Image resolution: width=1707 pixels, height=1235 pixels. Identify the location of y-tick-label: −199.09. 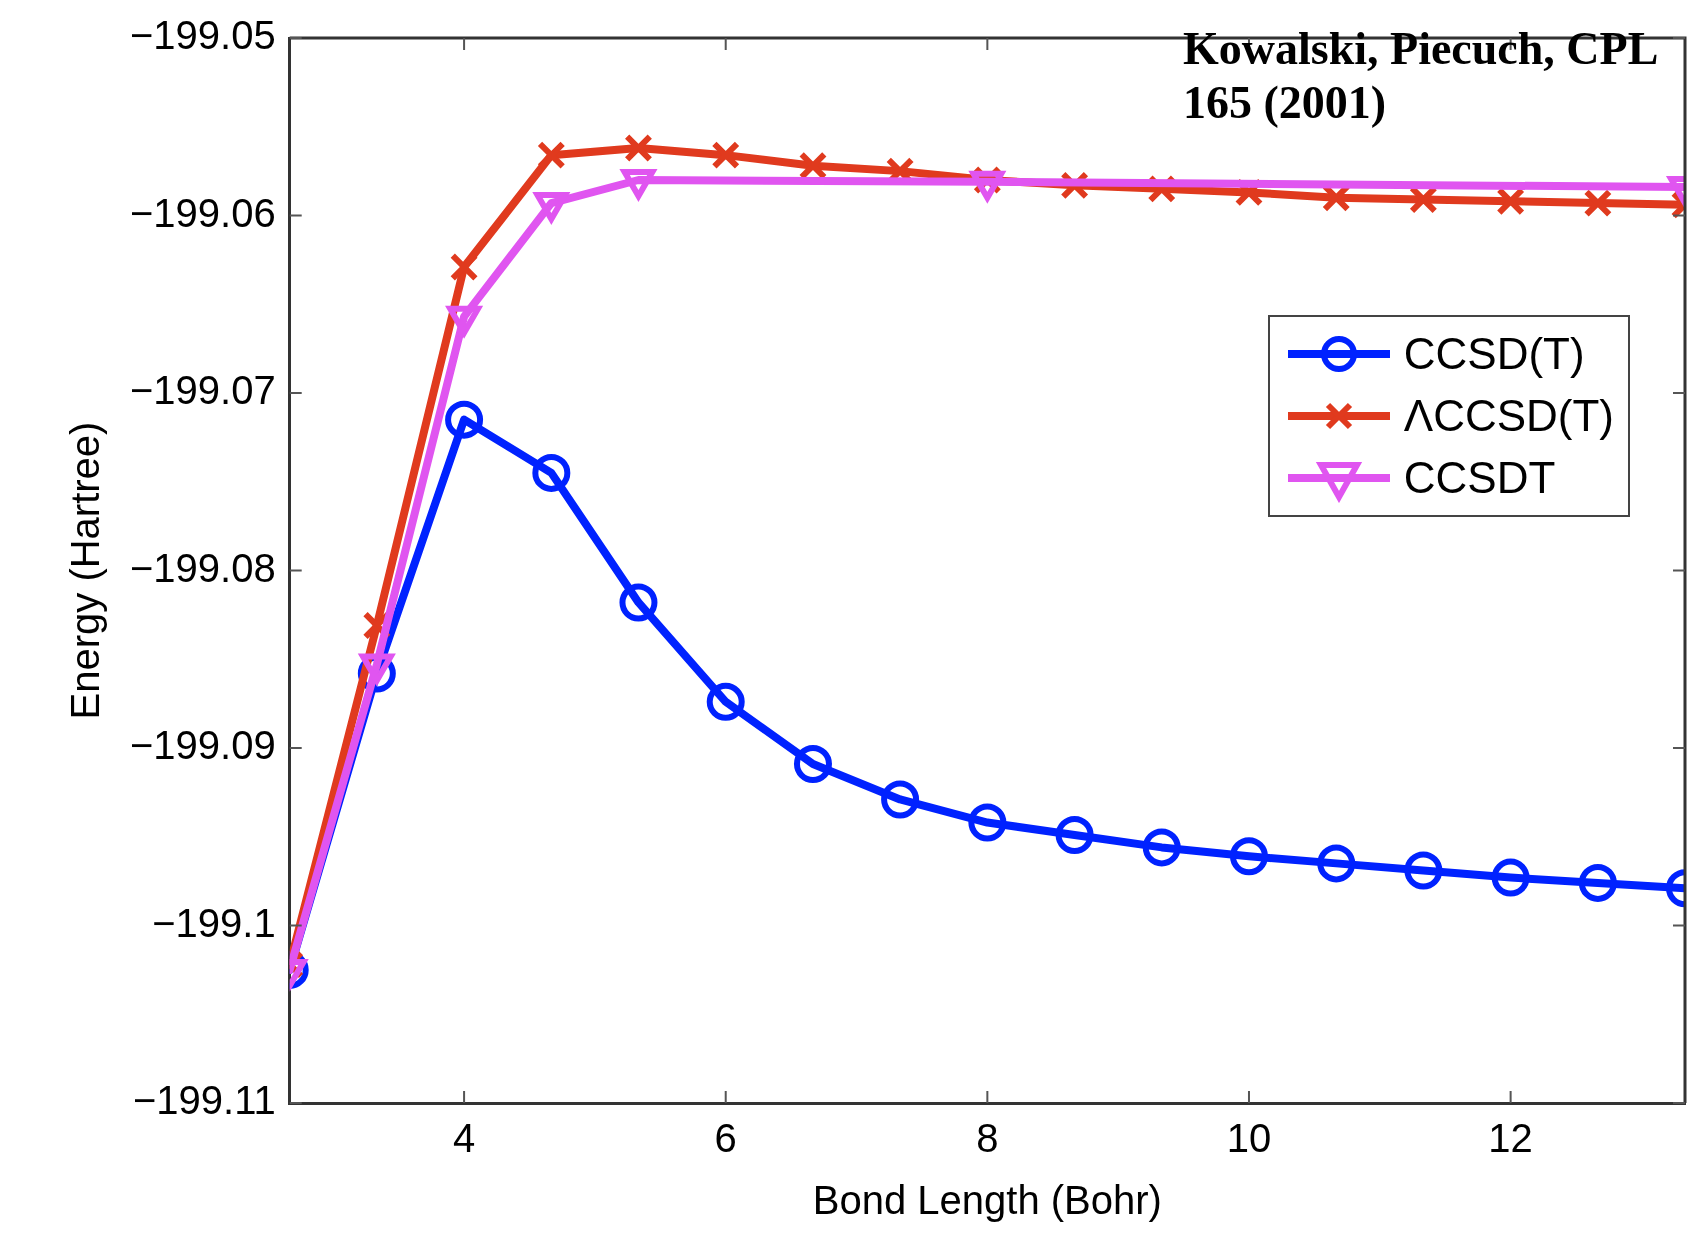
(203, 745).